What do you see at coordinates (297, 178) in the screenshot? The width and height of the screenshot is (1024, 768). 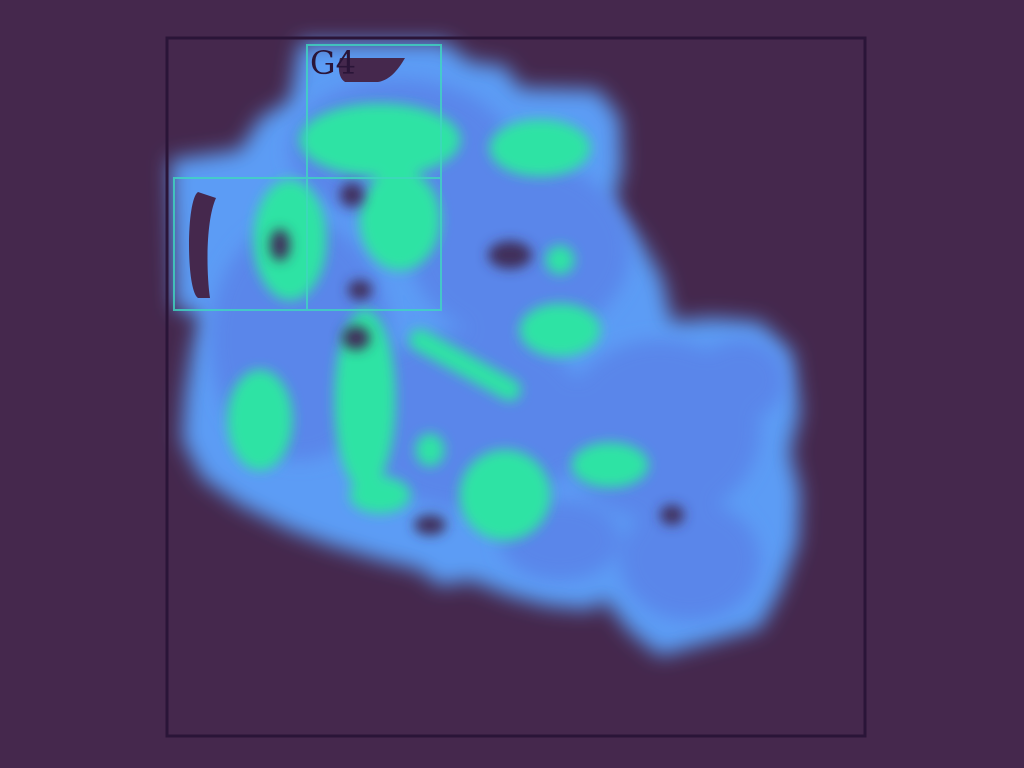 I see `cutouts` at bounding box center [297, 178].